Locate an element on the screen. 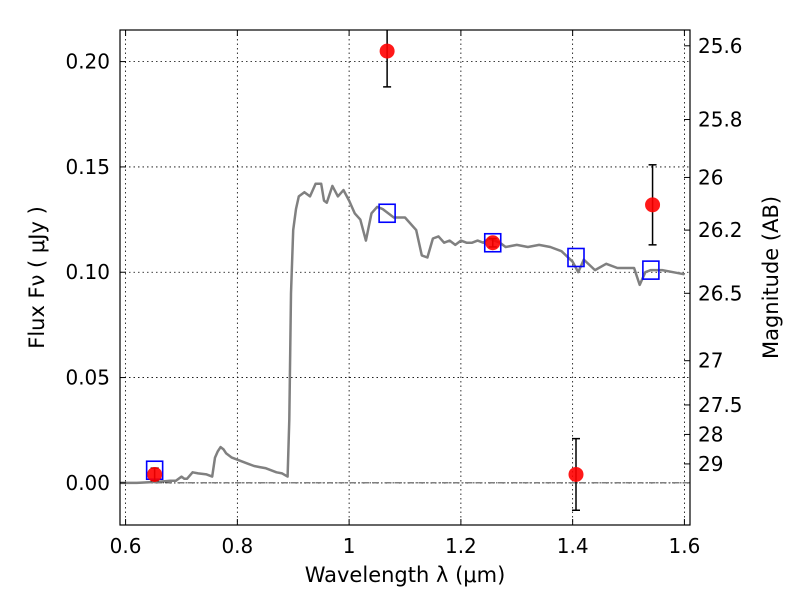 This screenshot has height=600, width=800. y-tick-label: 0.05 is located at coordinates (87, 378).